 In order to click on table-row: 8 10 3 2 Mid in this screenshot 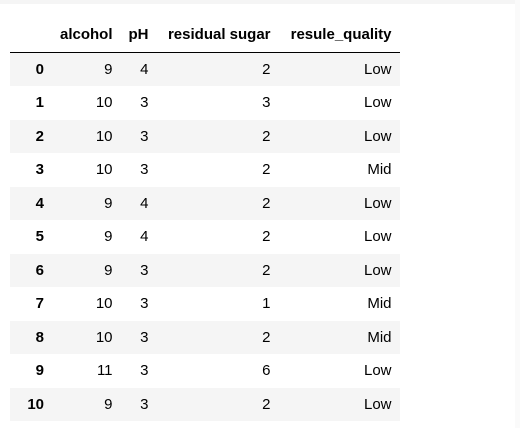, I will do `click(205, 337)`.